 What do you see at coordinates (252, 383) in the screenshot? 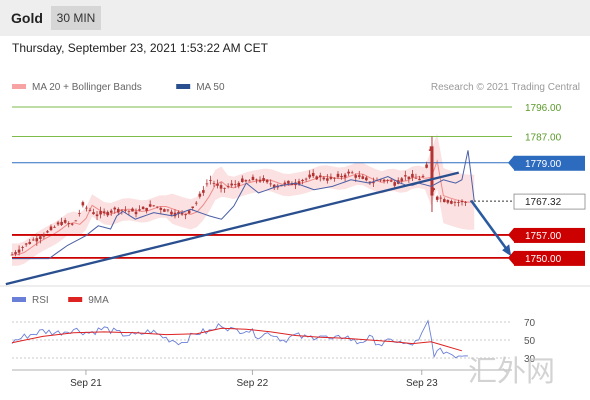
I see `x-tick-label: Sep 22` at bounding box center [252, 383].